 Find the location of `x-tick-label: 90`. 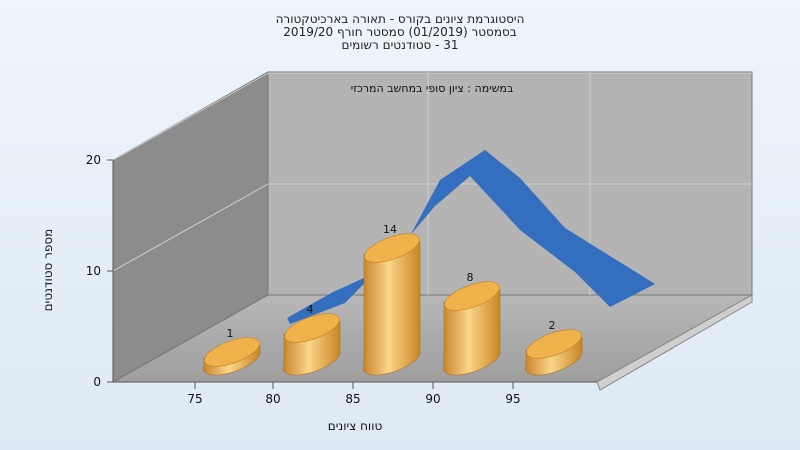

x-tick-label: 90 is located at coordinates (432, 399).